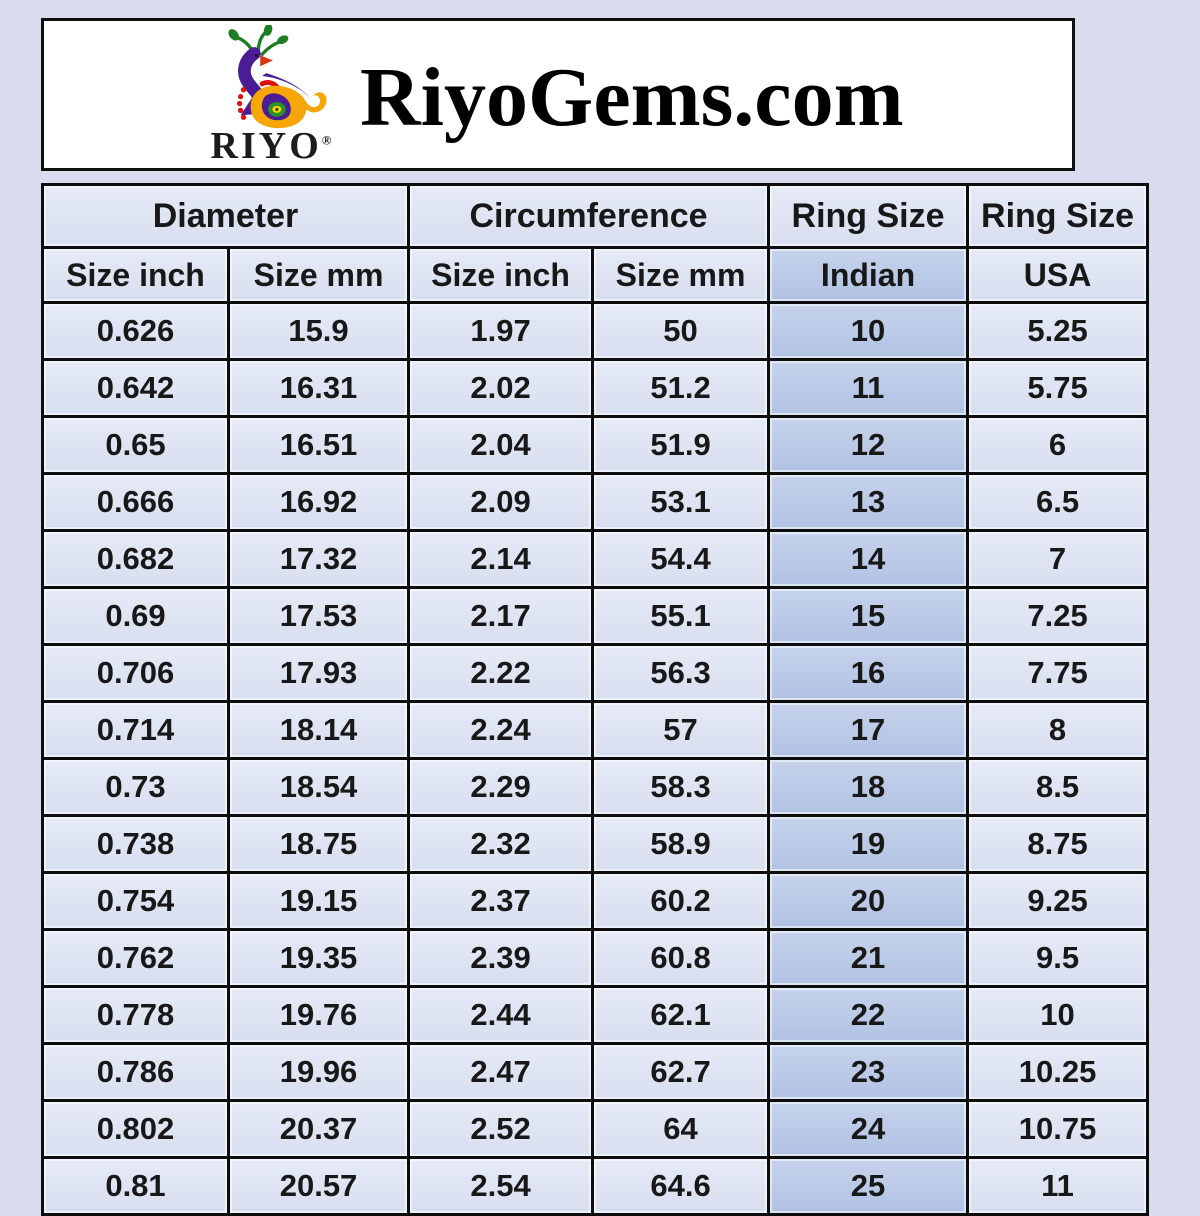  I want to click on table-cell: 5.25, so click(1058, 331).